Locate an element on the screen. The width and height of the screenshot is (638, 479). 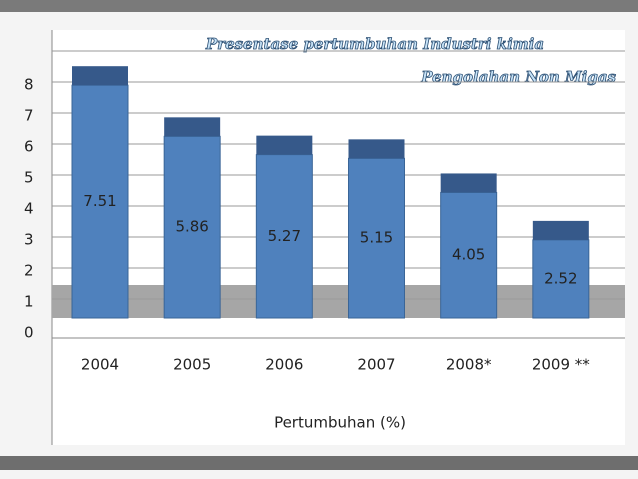
y-tick-label: 6 is located at coordinates (29, 147).